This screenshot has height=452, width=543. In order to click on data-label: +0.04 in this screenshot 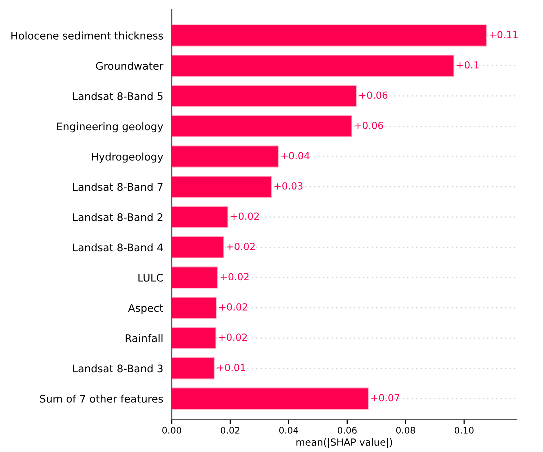, I will do `click(296, 156)`.